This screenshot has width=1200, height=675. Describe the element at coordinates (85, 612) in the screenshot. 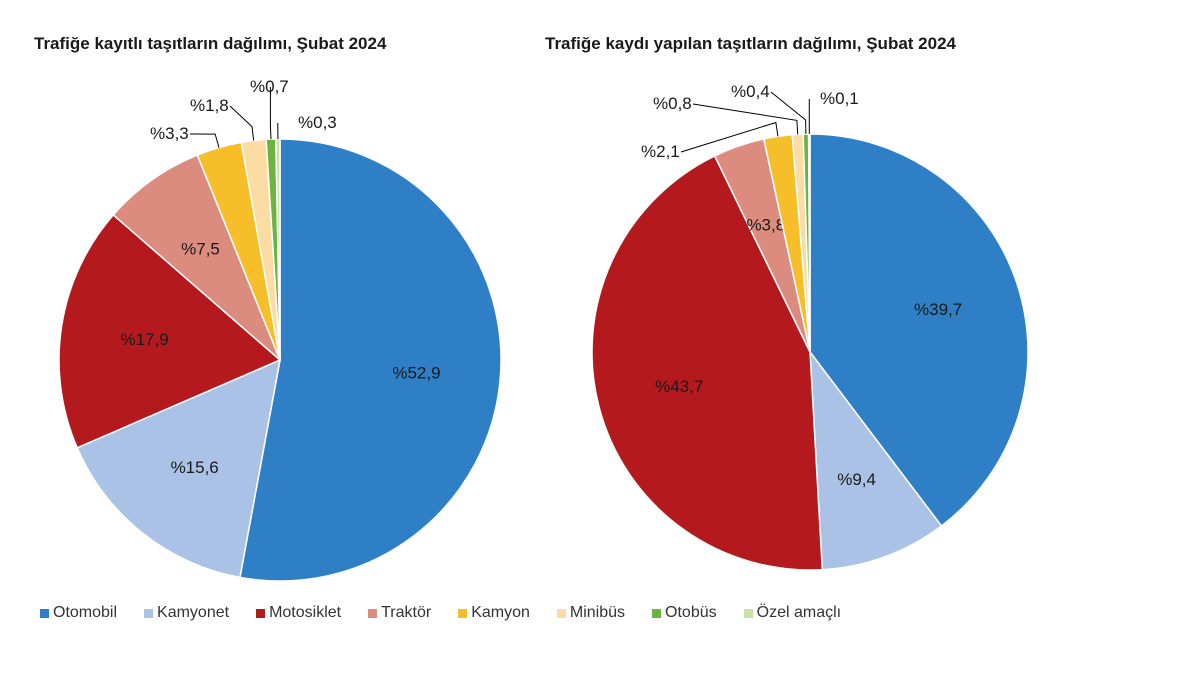

I see `legend-label: Otomobil` at that location.